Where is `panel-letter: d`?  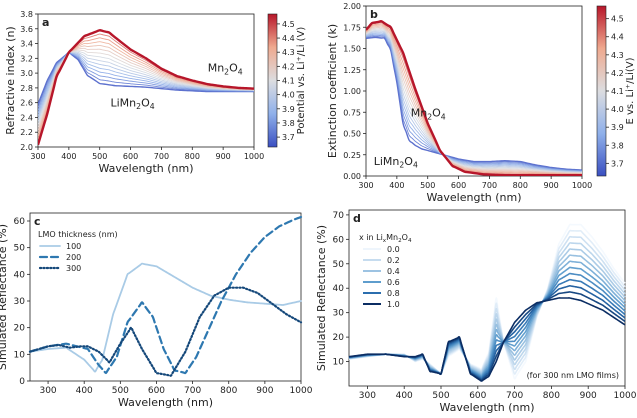 panel-letter: d is located at coordinates (357, 218).